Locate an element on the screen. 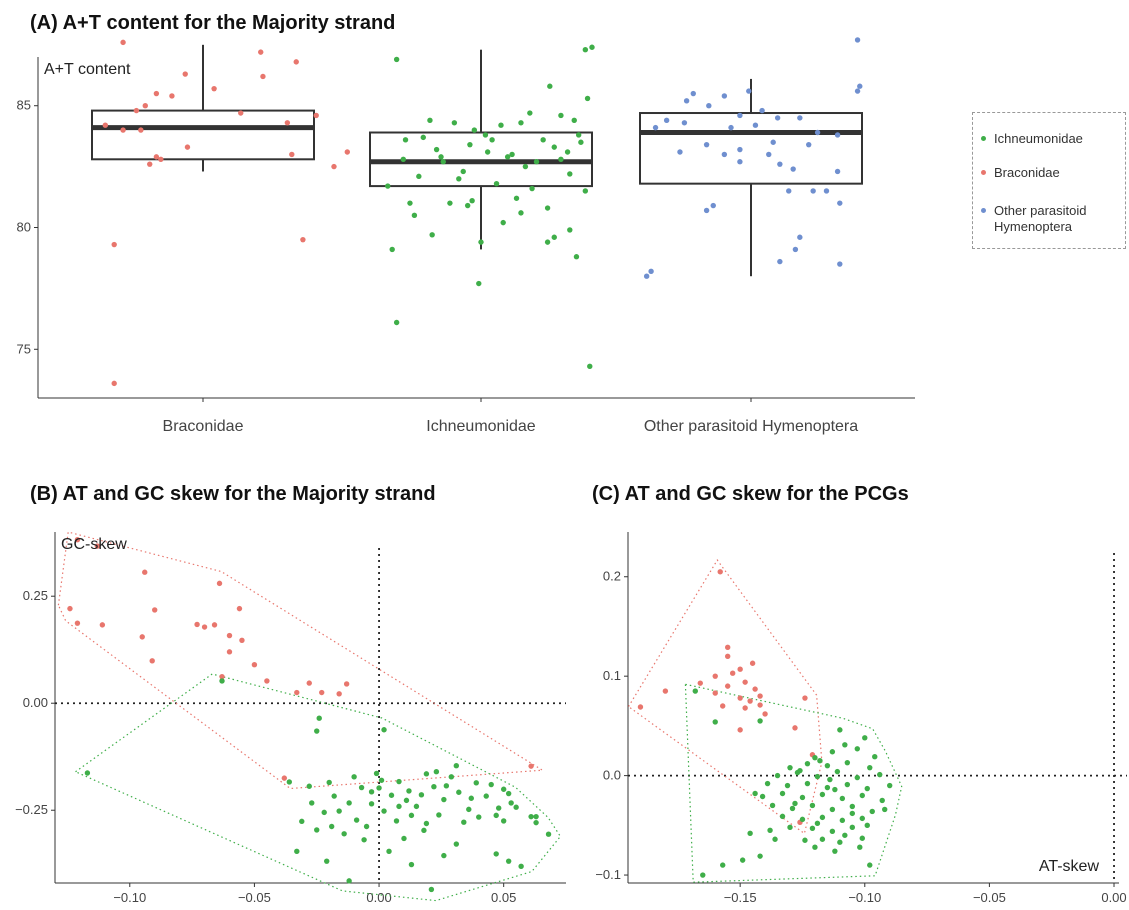 Image resolution: width=1129 pixels, height=910 pixels. cluster-hull is located at coordinates (301, 660).